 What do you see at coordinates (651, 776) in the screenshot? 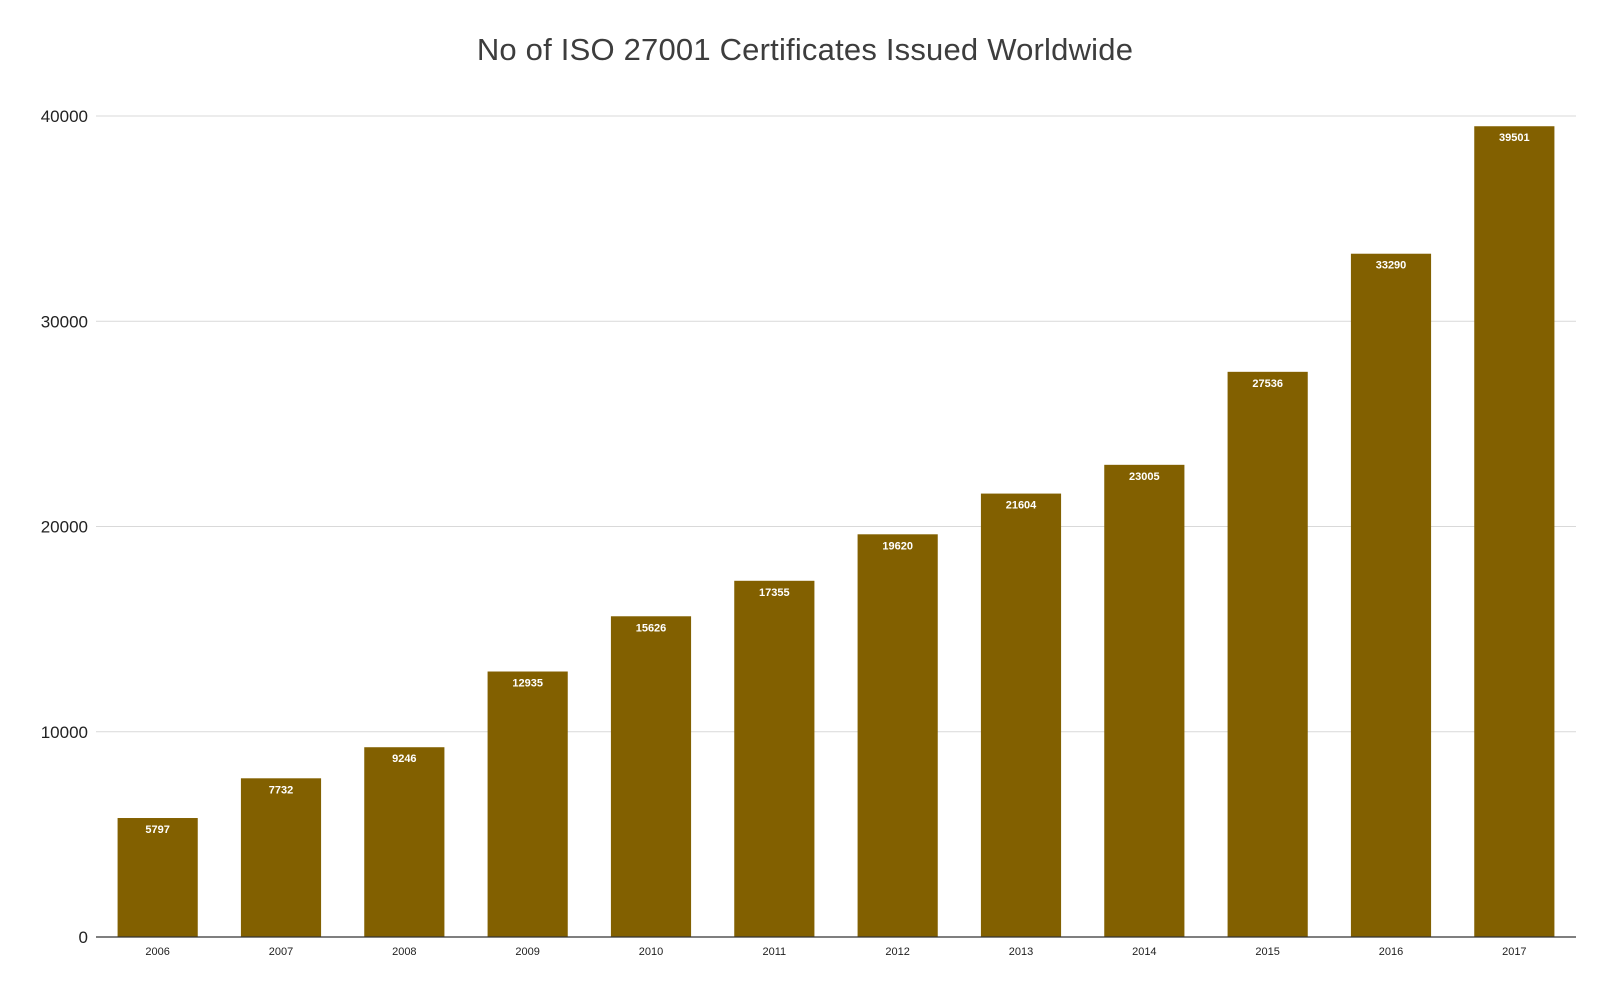
I see `bar-2010` at bounding box center [651, 776].